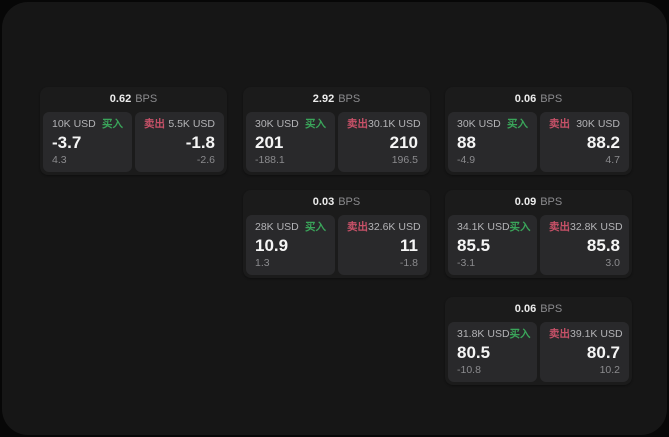 This screenshot has height=437, width=669. Describe the element at coordinates (205, 160) in the screenshot. I see `sell-delta: -2.6` at that location.